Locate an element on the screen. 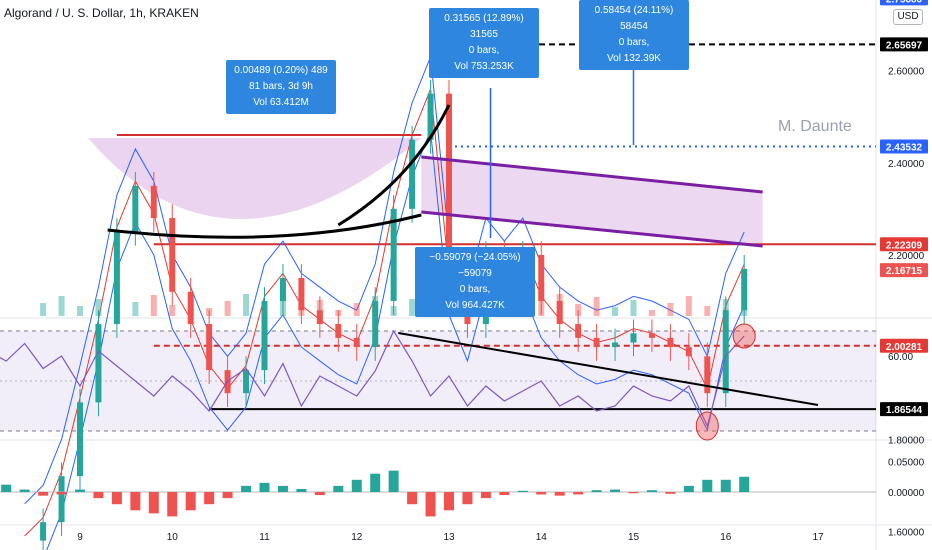 This screenshot has width=932, height=550. measure-line: 0.00489 (0.20%) 489 is located at coordinates (281, 70).